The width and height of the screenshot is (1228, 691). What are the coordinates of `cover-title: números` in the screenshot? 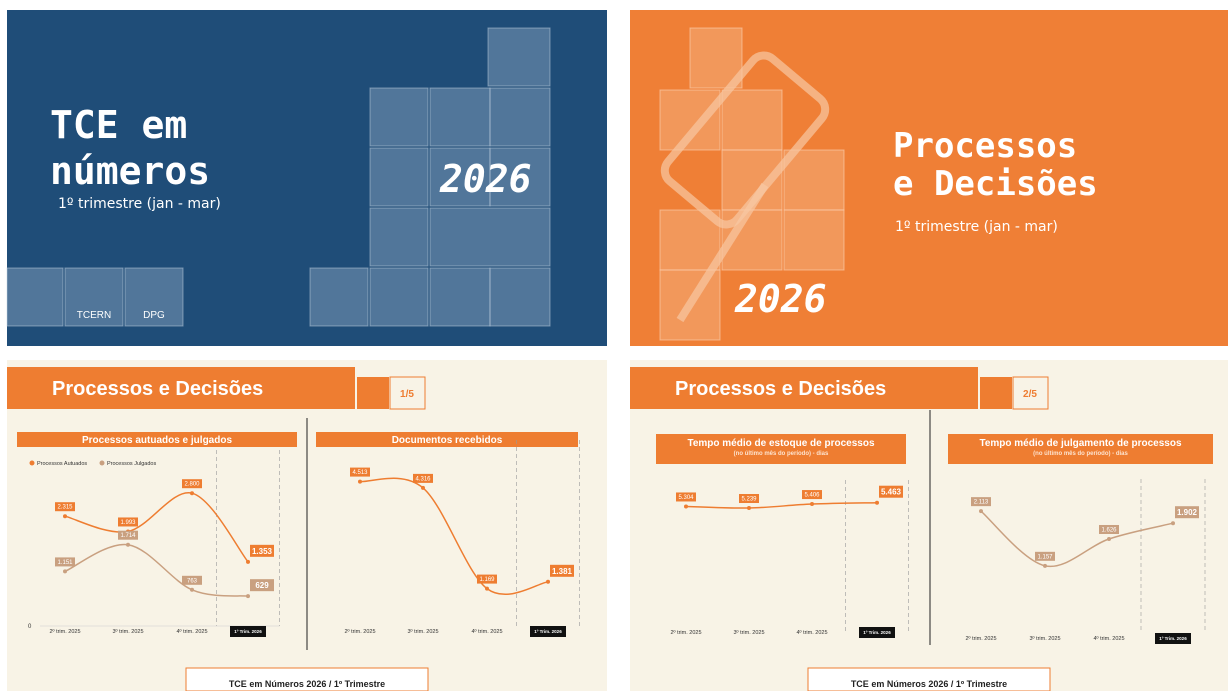 It's located at (130, 171).